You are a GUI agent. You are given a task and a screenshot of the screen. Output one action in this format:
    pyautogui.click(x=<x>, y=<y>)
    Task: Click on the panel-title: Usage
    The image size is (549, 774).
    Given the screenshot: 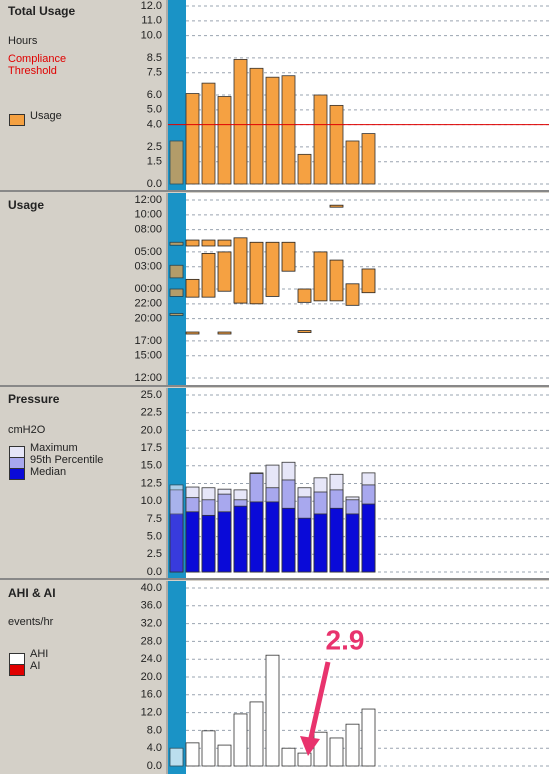 What is the action you would take?
    pyautogui.click(x=26, y=205)
    